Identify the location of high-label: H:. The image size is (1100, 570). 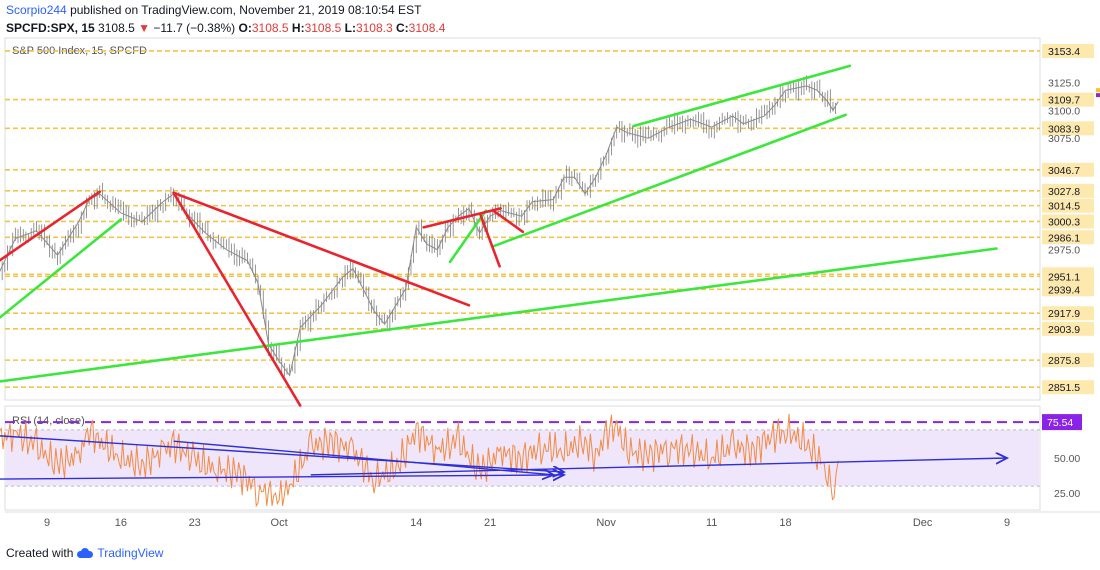
(298, 28).